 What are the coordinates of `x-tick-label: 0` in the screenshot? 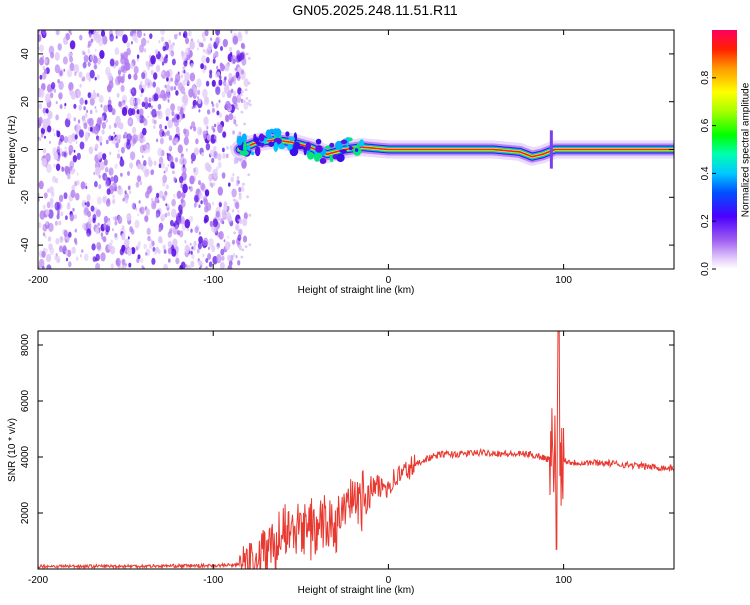 It's located at (389, 280).